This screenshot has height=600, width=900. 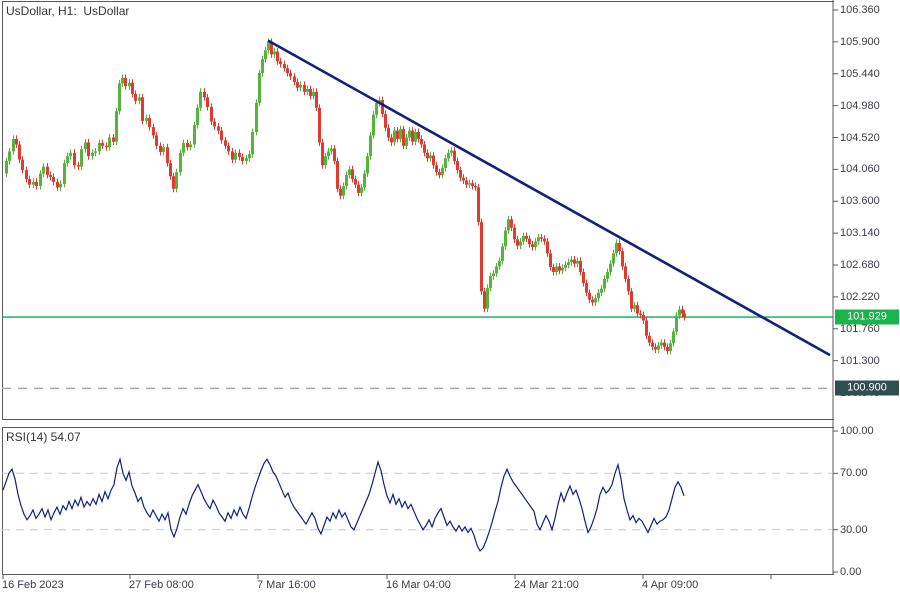 What do you see at coordinates (857, 431) in the screenshot?
I see `rsi-axis-label: 100.00` at bounding box center [857, 431].